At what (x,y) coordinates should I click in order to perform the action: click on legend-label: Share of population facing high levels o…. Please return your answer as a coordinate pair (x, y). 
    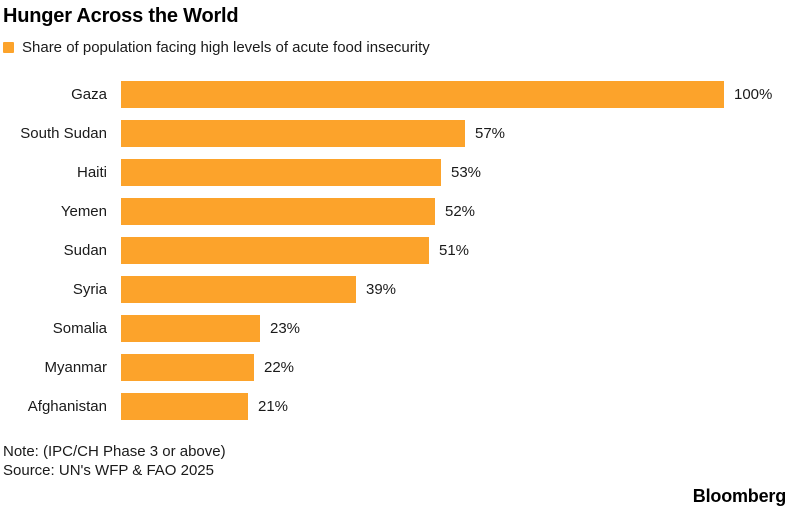
    Looking at the image, I should click on (226, 47).